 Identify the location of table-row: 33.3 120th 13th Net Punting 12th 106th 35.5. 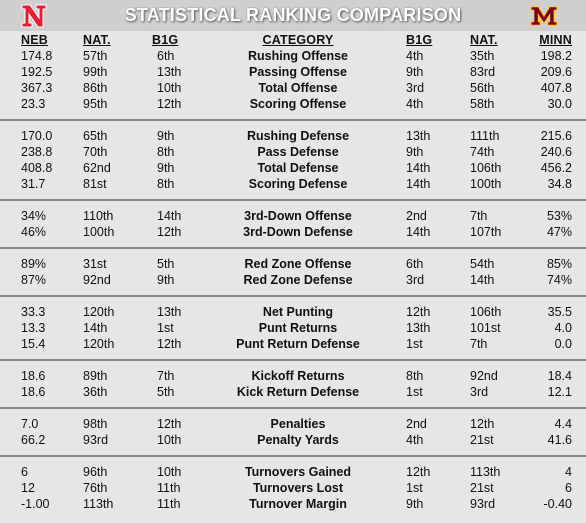
(293, 313).